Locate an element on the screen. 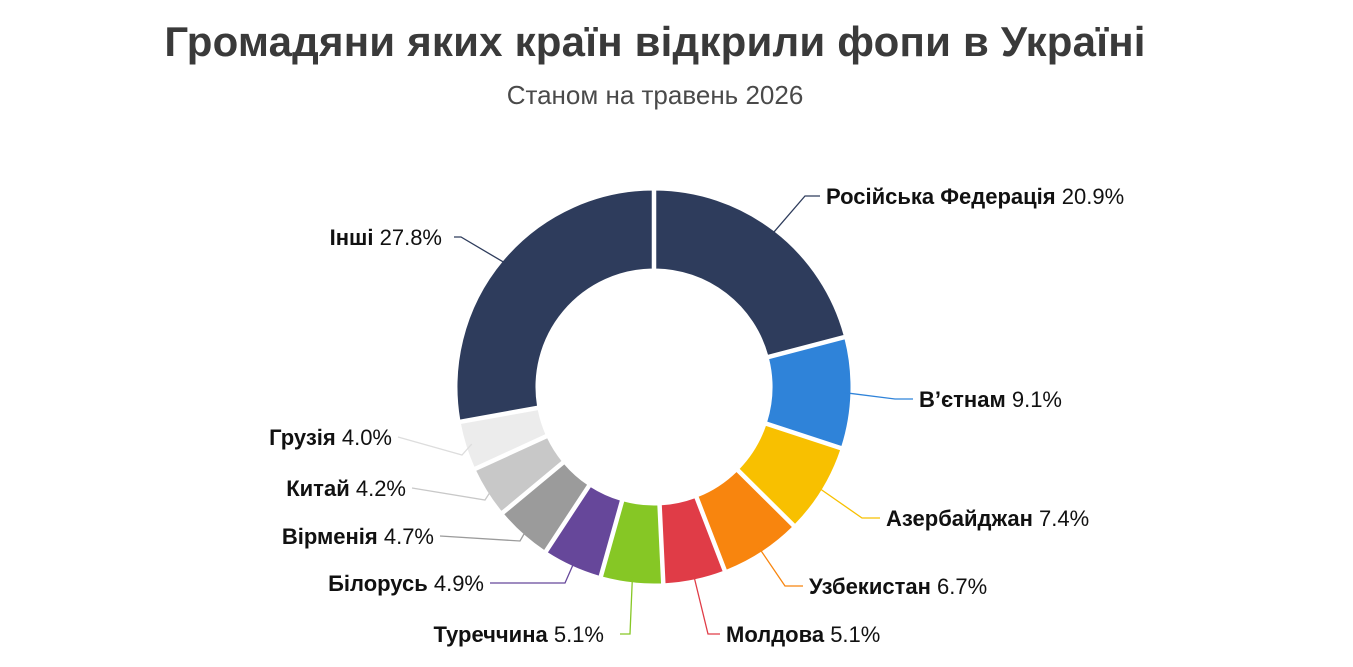 The width and height of the screenshot is (1353, 667). slice-label-name: Китай is located at coordinates (321, 488).